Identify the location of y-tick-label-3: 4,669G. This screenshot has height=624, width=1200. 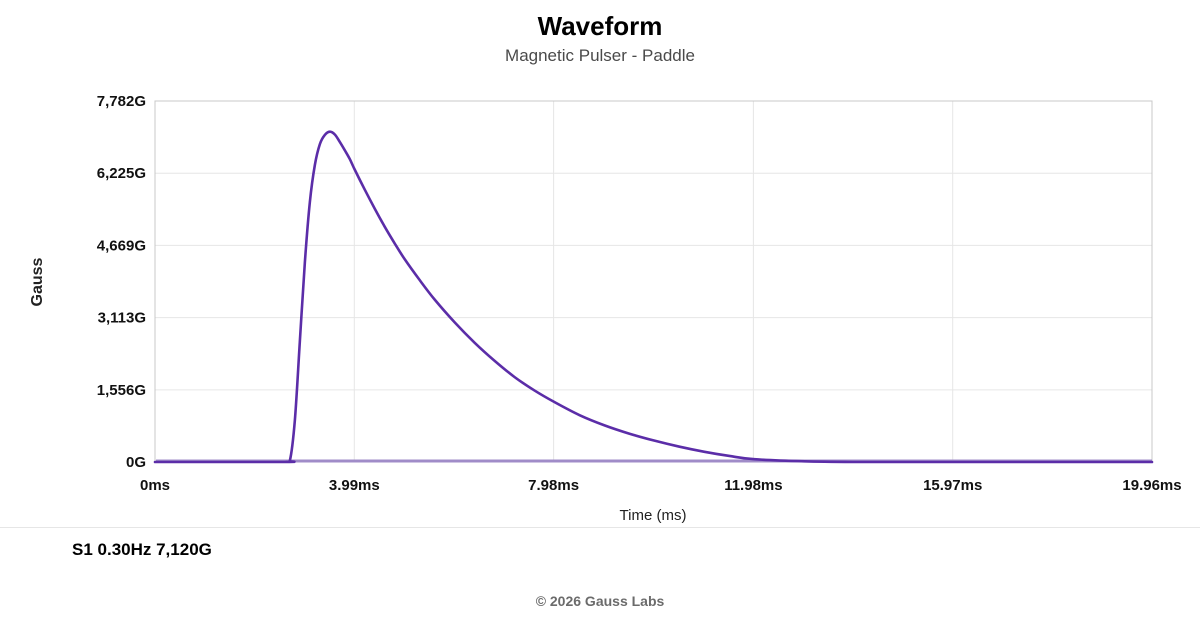
(121, 245).